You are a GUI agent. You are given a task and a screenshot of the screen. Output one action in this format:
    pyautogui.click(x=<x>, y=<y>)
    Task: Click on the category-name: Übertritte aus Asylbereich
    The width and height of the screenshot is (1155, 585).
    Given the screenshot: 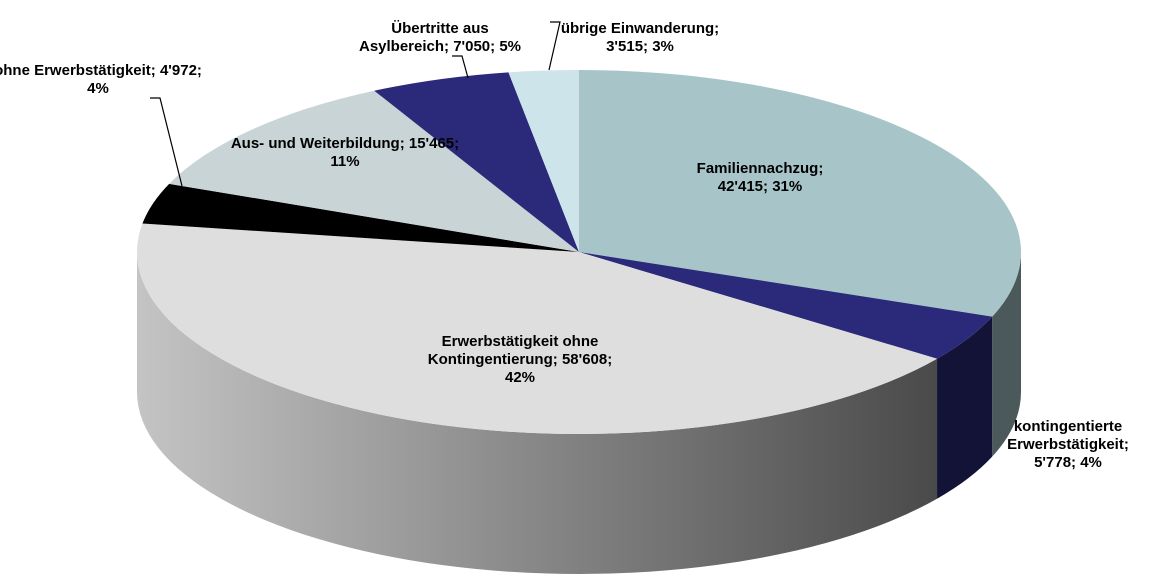 What is the action you would take?
    pyautogui.click(x=423, y=37)
    